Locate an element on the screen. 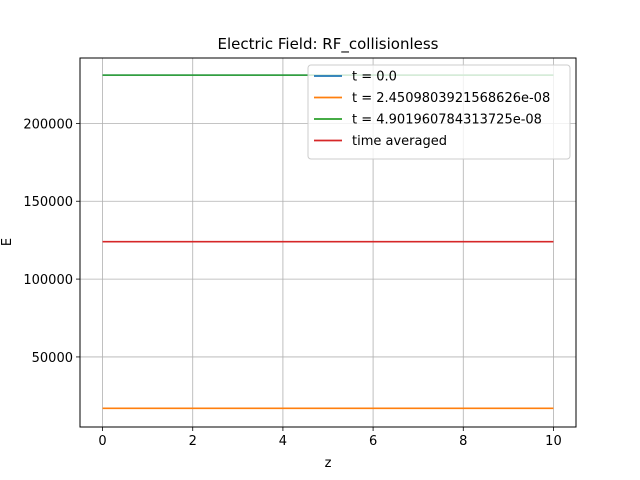  x-tick-label: 0 is located at coordinates (102, 441).